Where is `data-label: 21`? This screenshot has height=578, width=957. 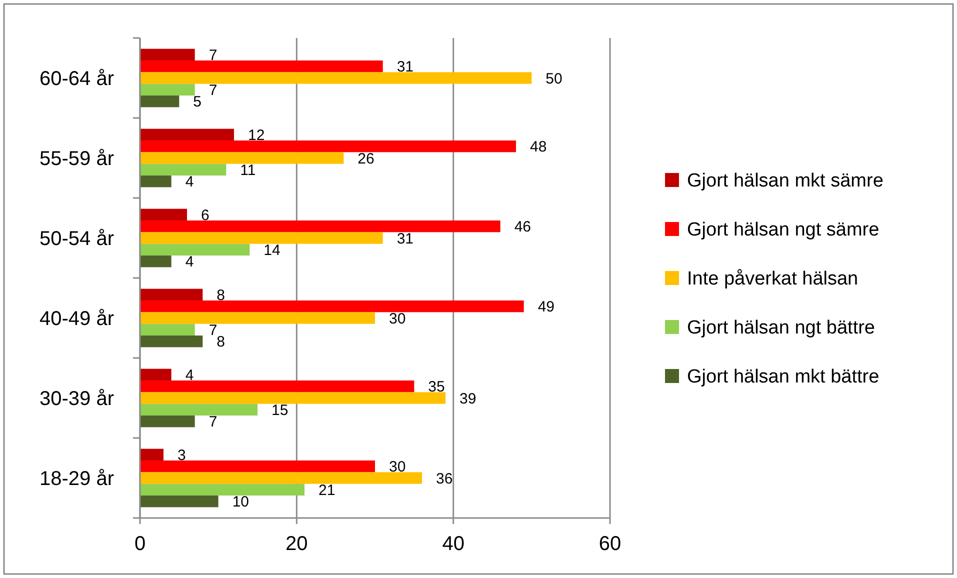
data-label: 21 is located at coordinates (327, 490).